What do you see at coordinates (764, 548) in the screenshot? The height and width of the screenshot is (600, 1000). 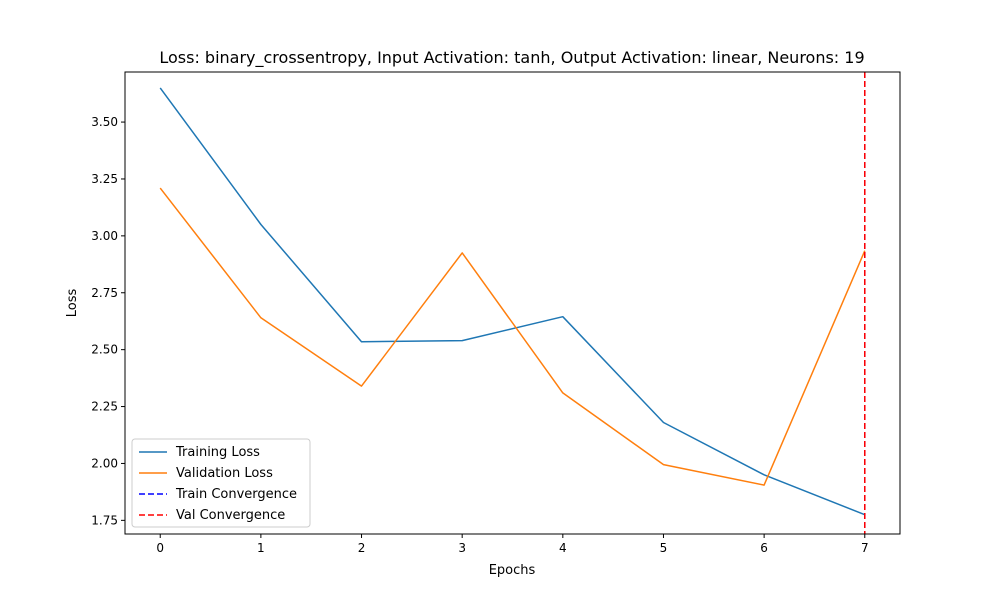 I see `x-tick-label: 6` at bounding box center [764, 548].